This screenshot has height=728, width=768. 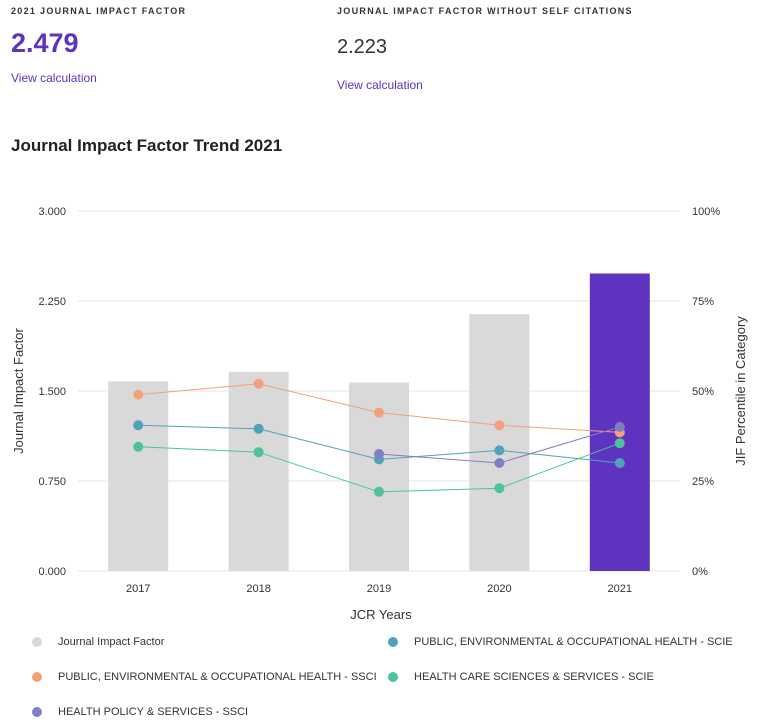 What do you see at coordinates (258, 471) in the screenshot?
I see `jif-bar-2018` at bounding box center [258, 471].